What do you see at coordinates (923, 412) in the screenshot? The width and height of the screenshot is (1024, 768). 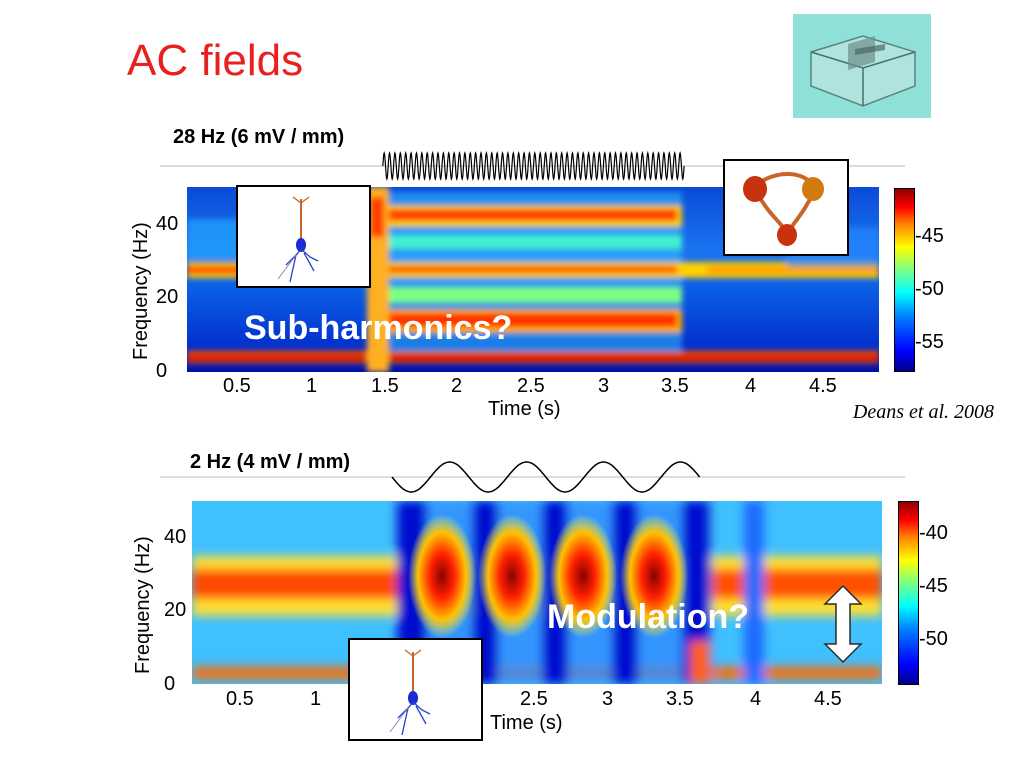 I see `citation: Deans et al. 2008` at bounding box center [923, 412].